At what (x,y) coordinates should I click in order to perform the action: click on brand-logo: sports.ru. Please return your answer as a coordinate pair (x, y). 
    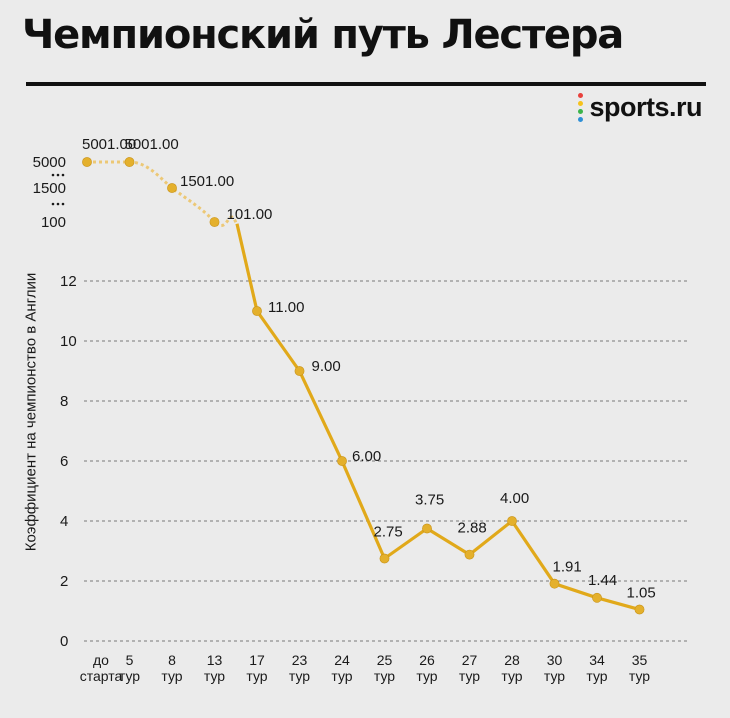
    Looking at the image, I should click on (640, 107).